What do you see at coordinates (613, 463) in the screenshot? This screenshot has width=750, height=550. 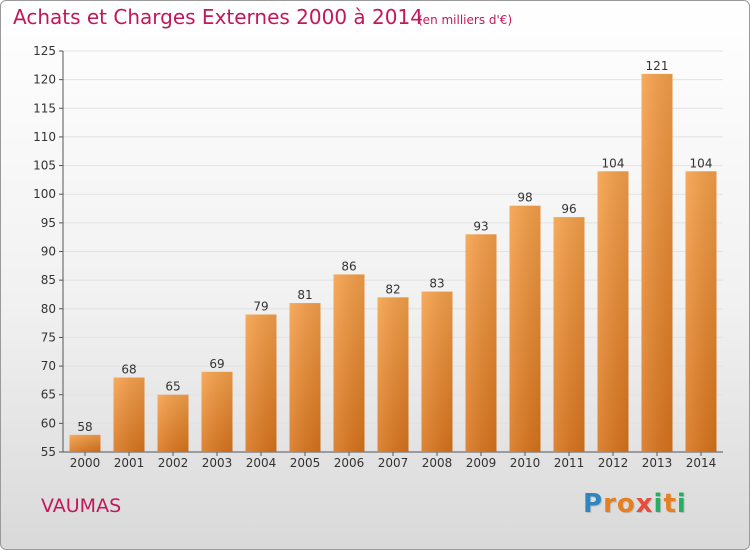 I see `x-tick-label: 2012` at bounding box center [613, 463].